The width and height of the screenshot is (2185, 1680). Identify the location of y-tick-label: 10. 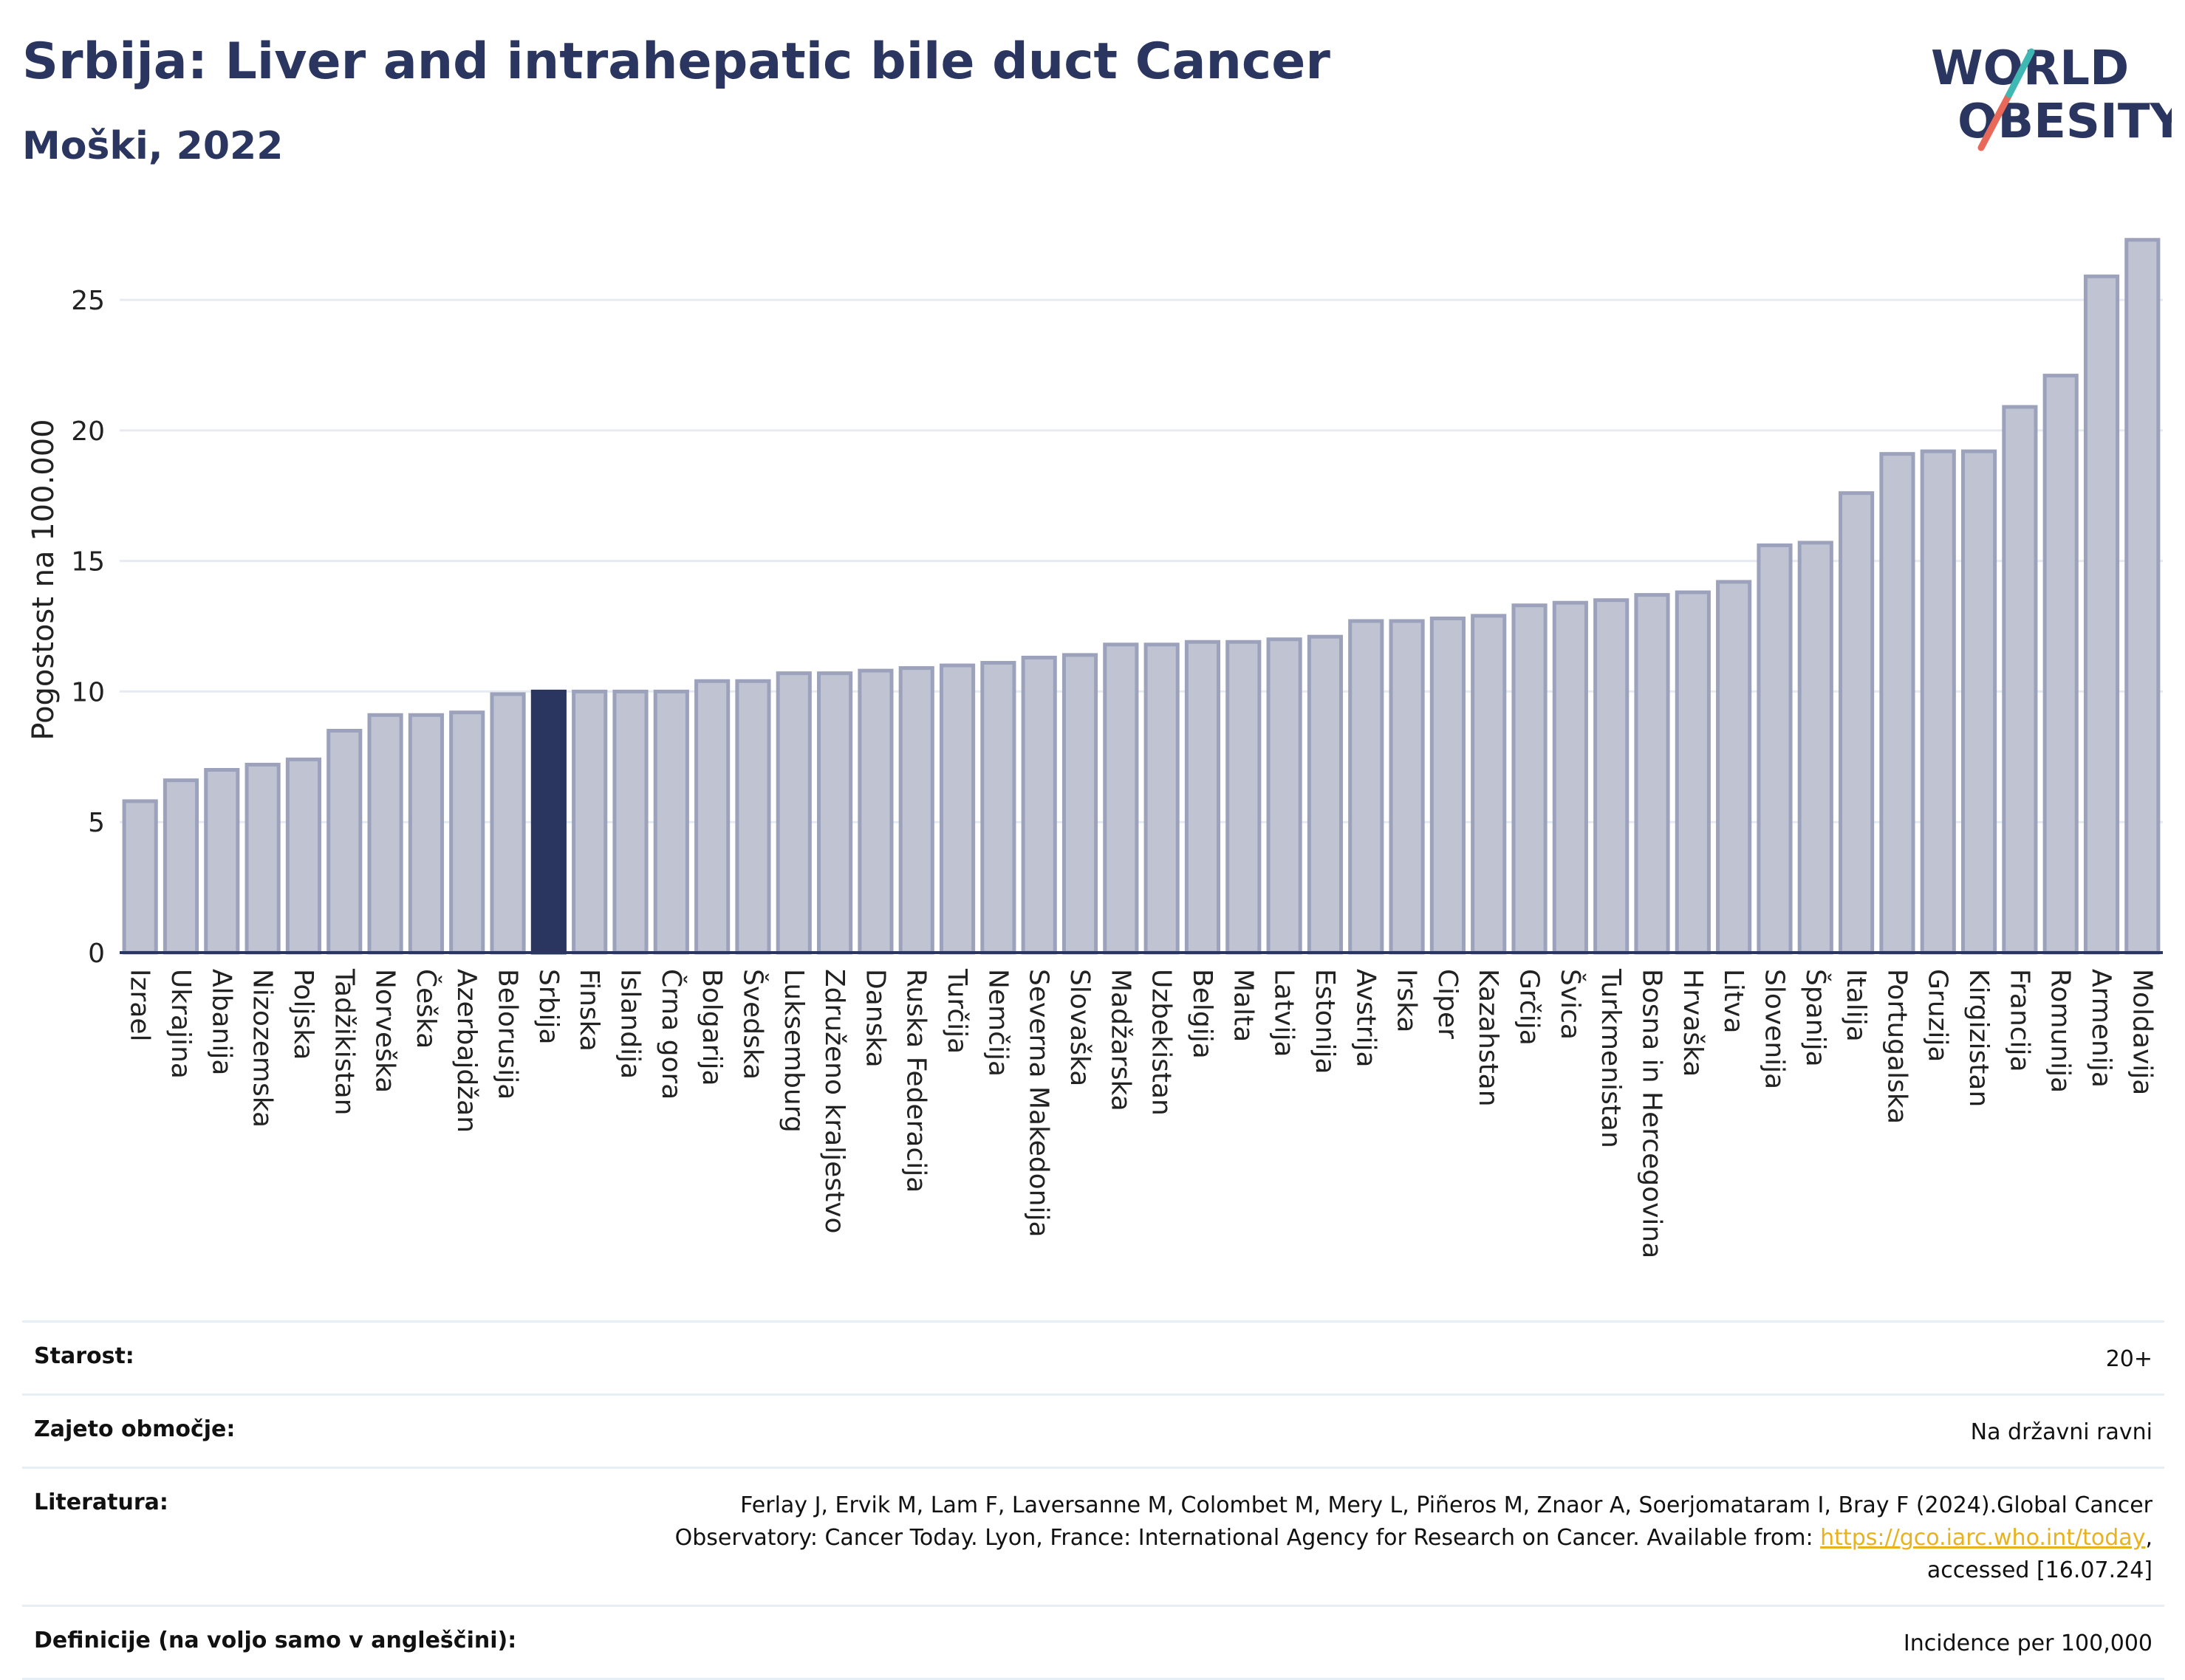
(88, 692).